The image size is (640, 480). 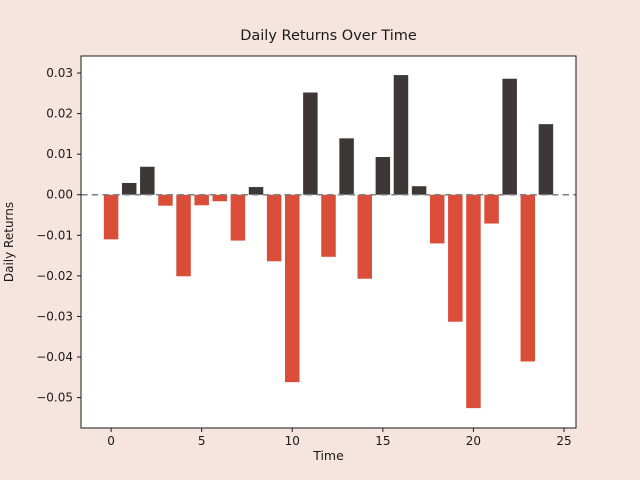 I want to click on y-axis-label: Daily Returns, so click(x=9, y=242).